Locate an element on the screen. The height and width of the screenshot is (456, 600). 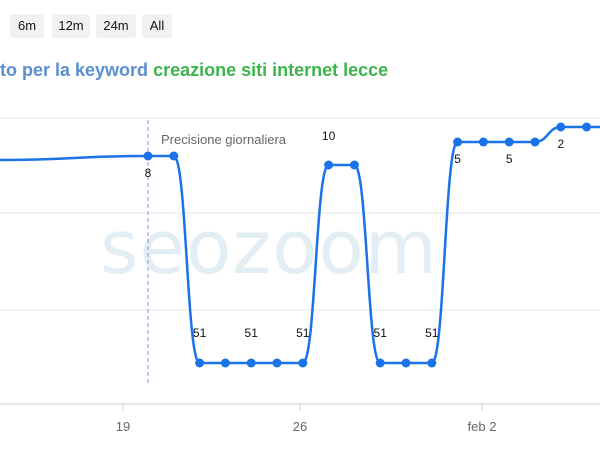
chart-title-keyword: creazione siti internet lecce is located at coordinates (271, 70).